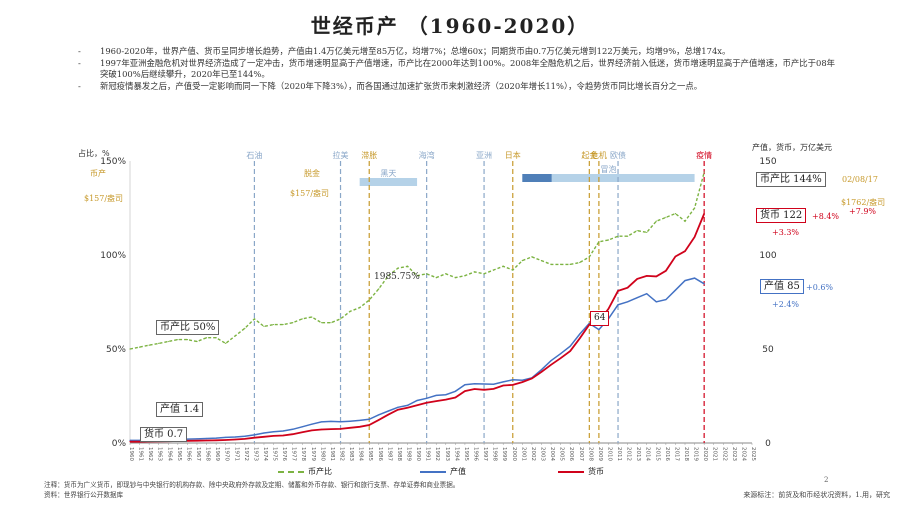 Image resolution: width=900 pixels, height=506 pixels. I want to click on output-end-pct: +0.6%, so click(820, 287).